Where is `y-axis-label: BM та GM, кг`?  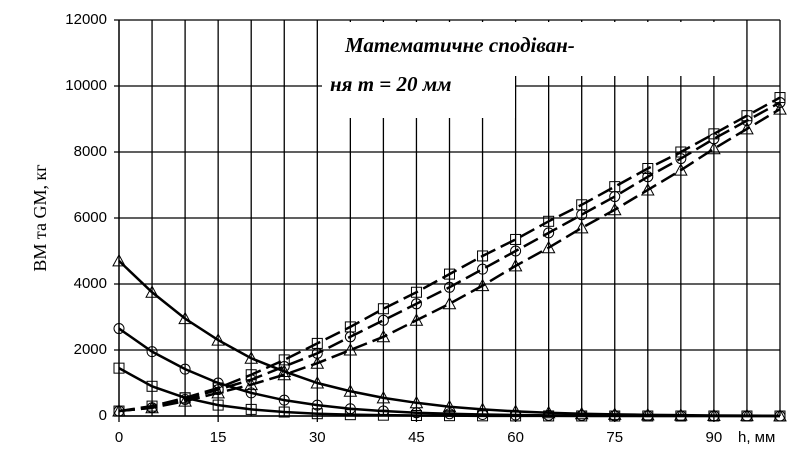
y-axis-label: BM та GM, кг is located at coordinates (40, 217).